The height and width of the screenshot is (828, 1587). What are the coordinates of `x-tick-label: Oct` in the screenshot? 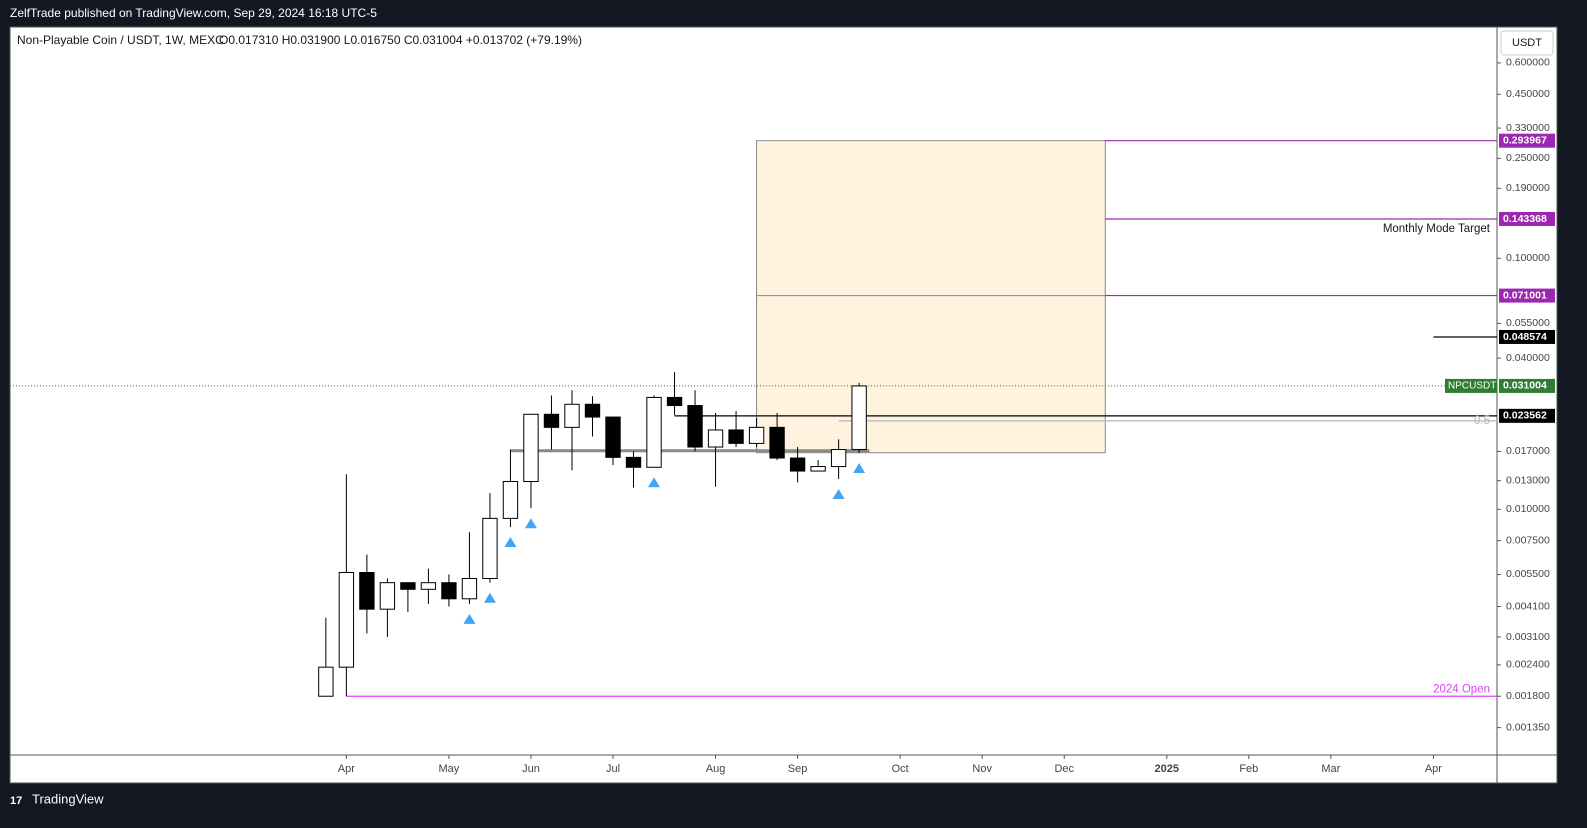 It's located at (900, 769).